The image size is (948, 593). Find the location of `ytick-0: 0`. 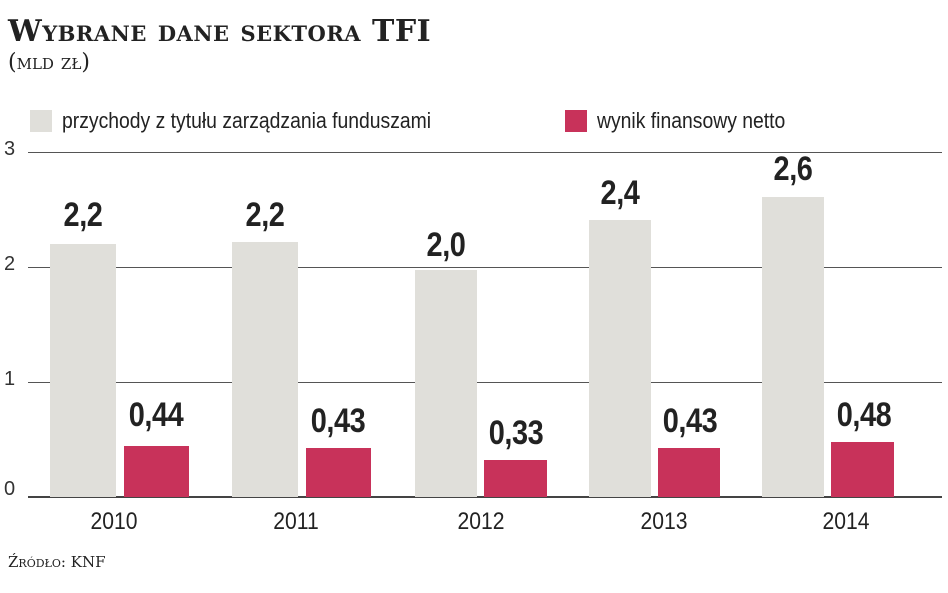

ytick-0: 0 is located at coordinates (10, 489).